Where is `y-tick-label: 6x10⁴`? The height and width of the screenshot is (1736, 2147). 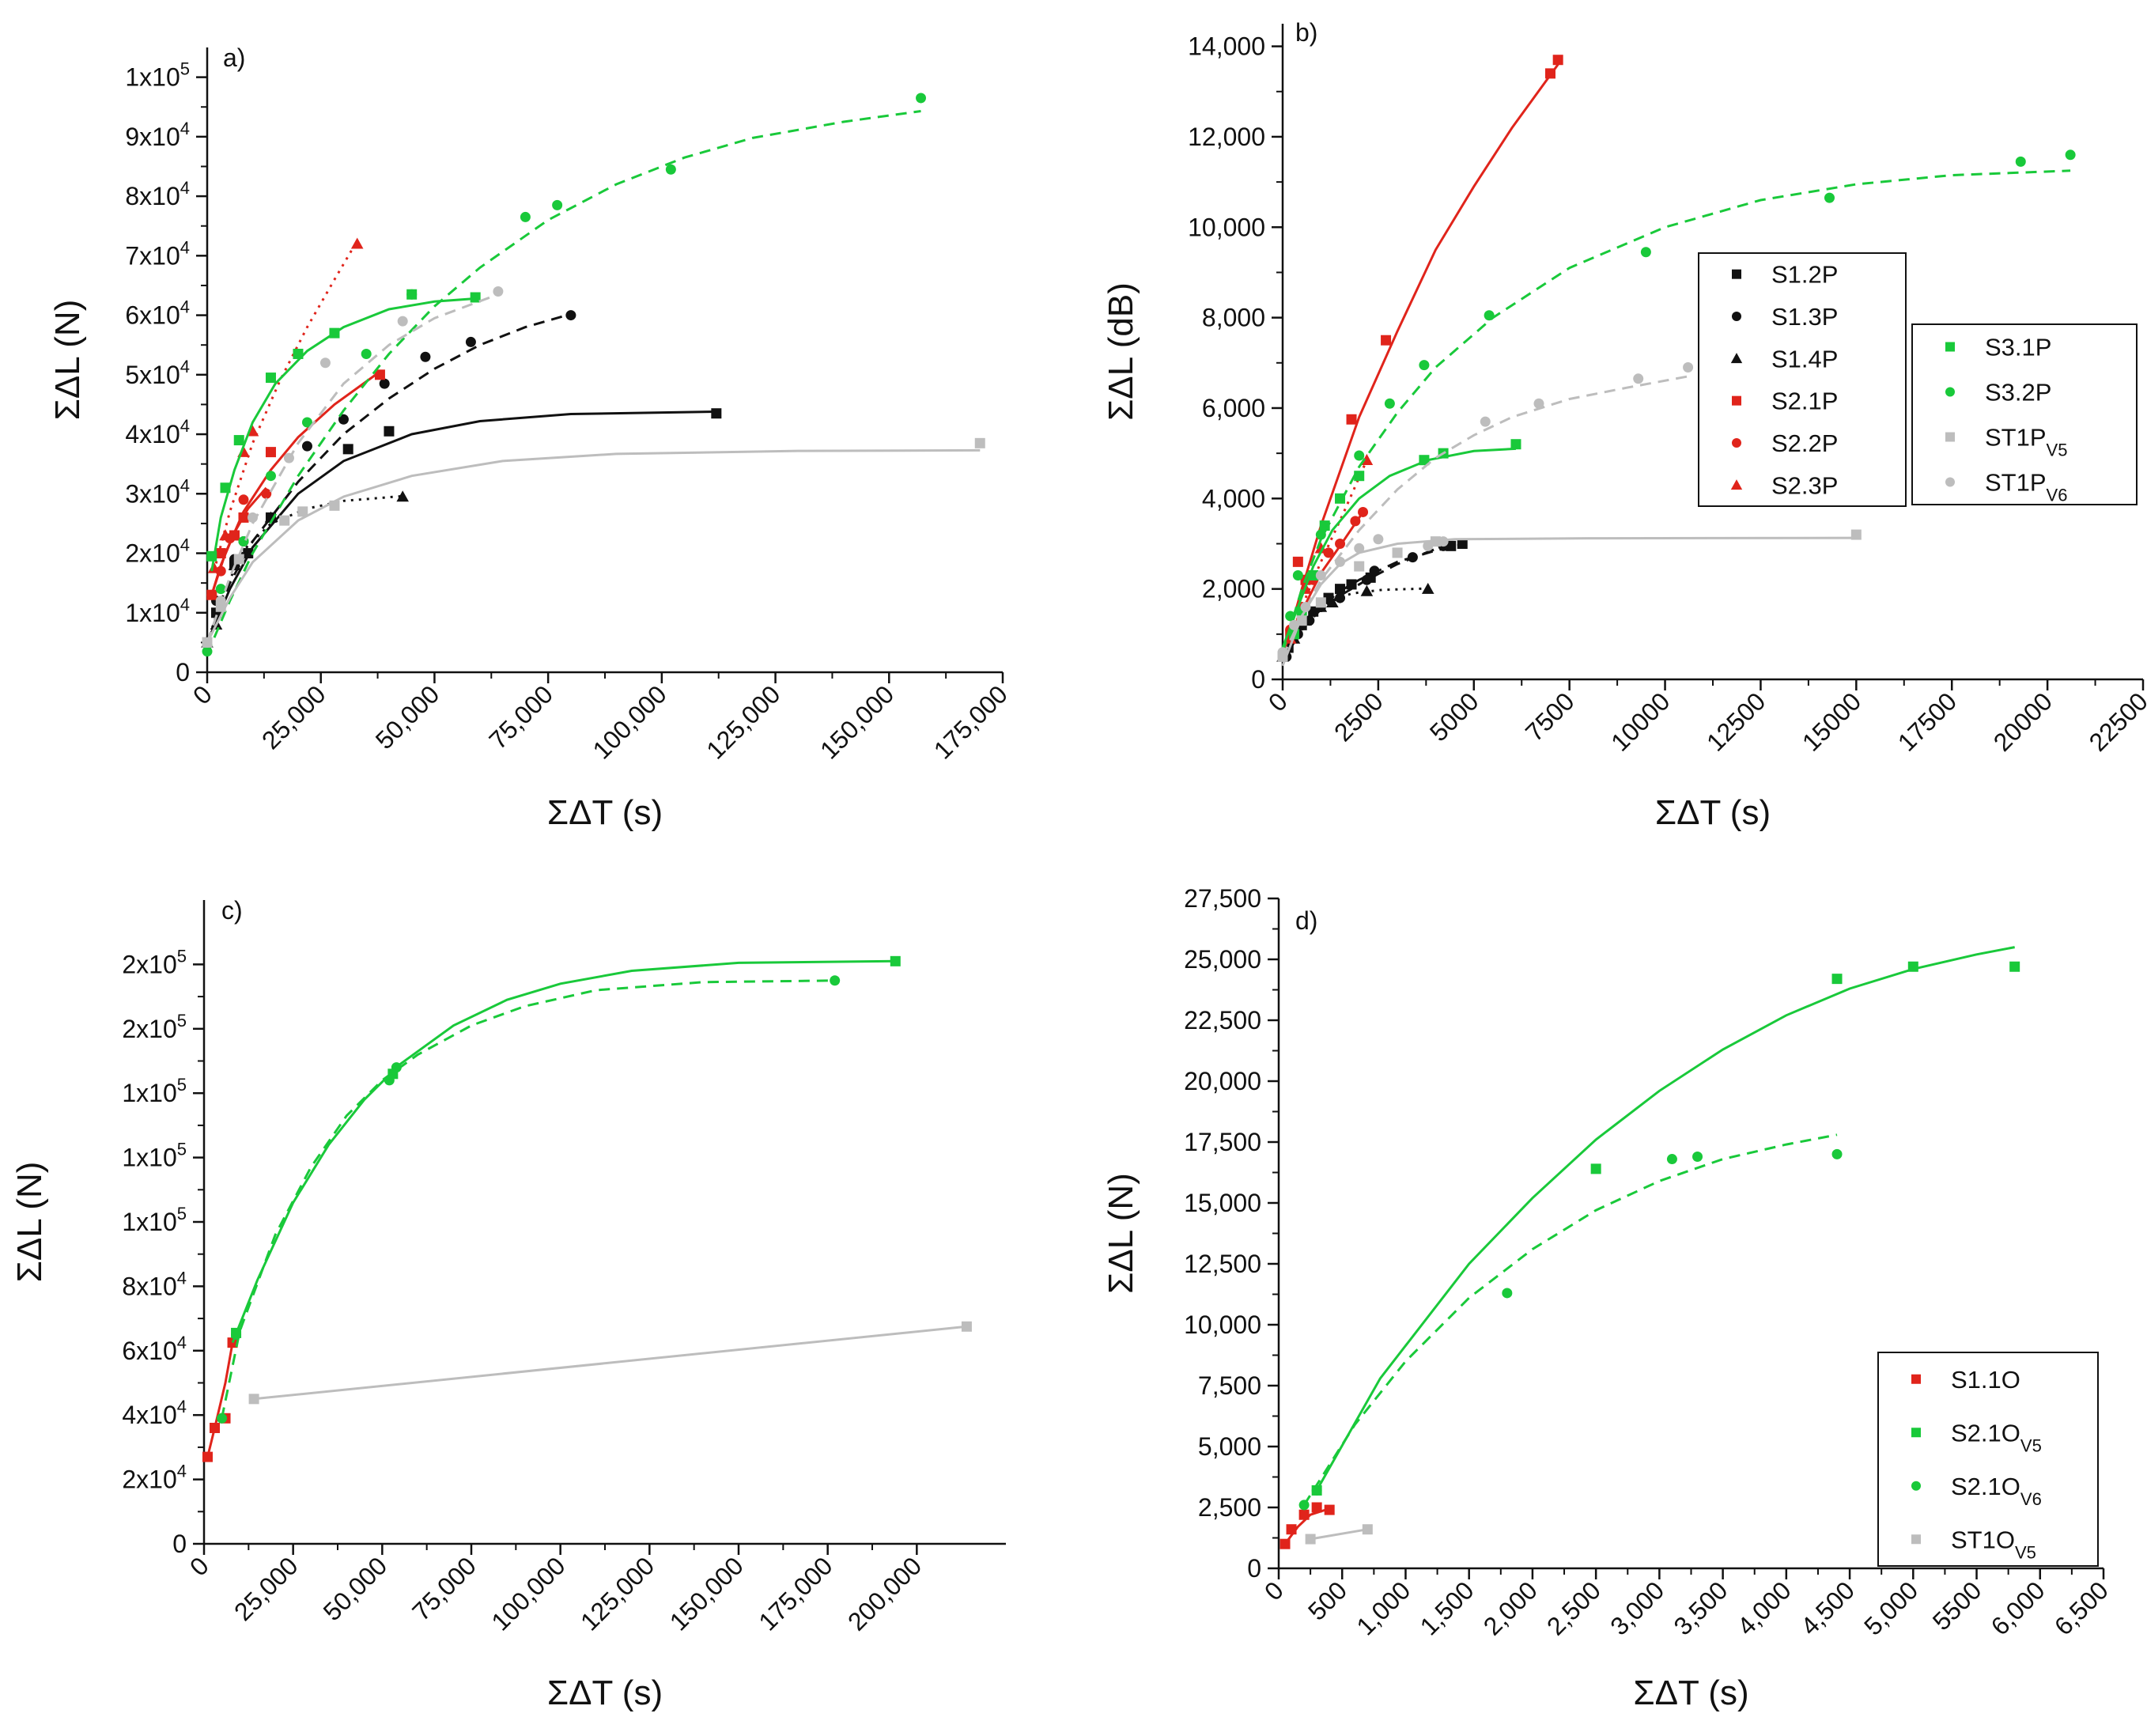 y-tick-label: 6x10⁴ is located at coordinates (154, 1349).